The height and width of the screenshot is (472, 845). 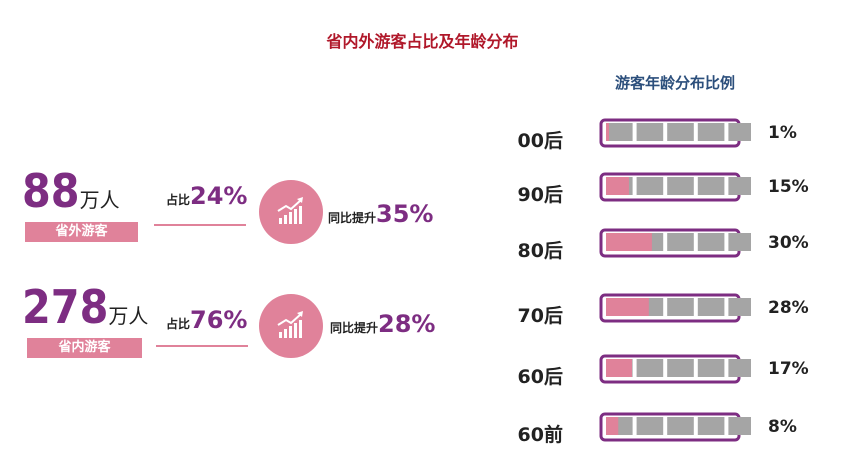 What do you see at coordinates (540, 377) in the screenshot?
I see `age-category-label: 60后` at bounding box center [540, 377].